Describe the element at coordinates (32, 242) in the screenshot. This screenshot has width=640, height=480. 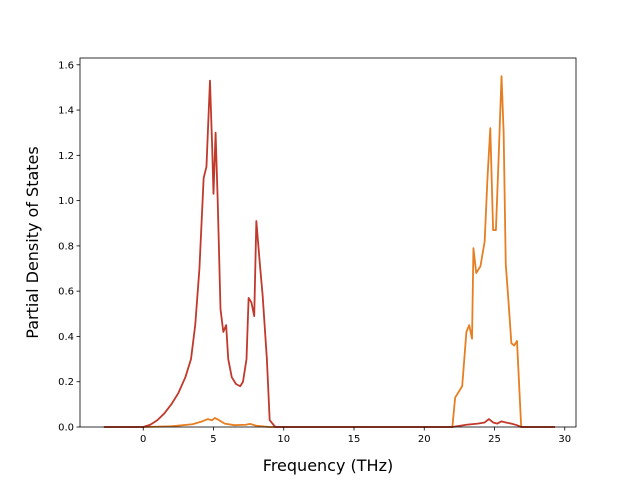
I see `y-axis-label: Partial Density of States` at that location.